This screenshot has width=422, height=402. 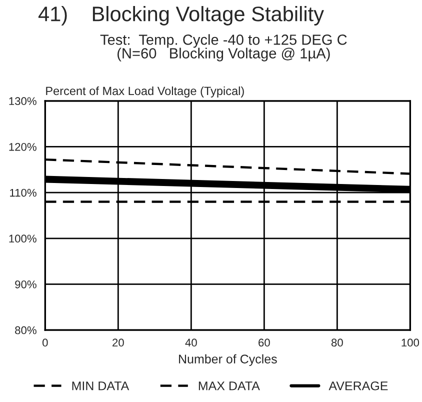 I want to click on y-axis-title: Percent of Max Load Voltage (Typical), so click(x=145, y=92).